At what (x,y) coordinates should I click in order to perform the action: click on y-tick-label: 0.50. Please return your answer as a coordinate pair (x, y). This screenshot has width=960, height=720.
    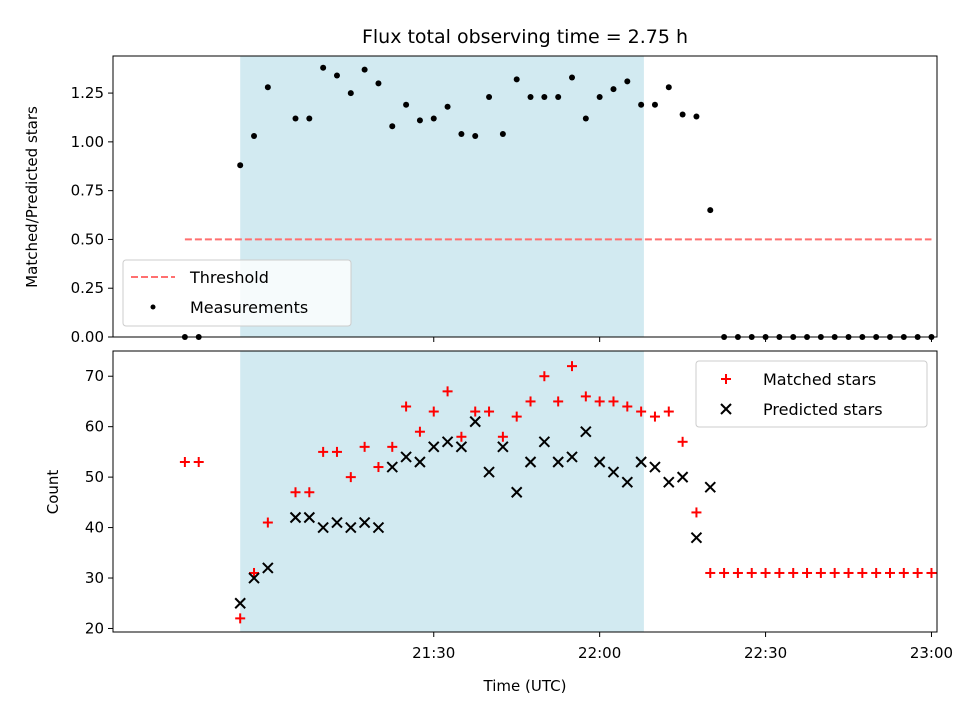
    Looking at the image, I should click on (87, 239).